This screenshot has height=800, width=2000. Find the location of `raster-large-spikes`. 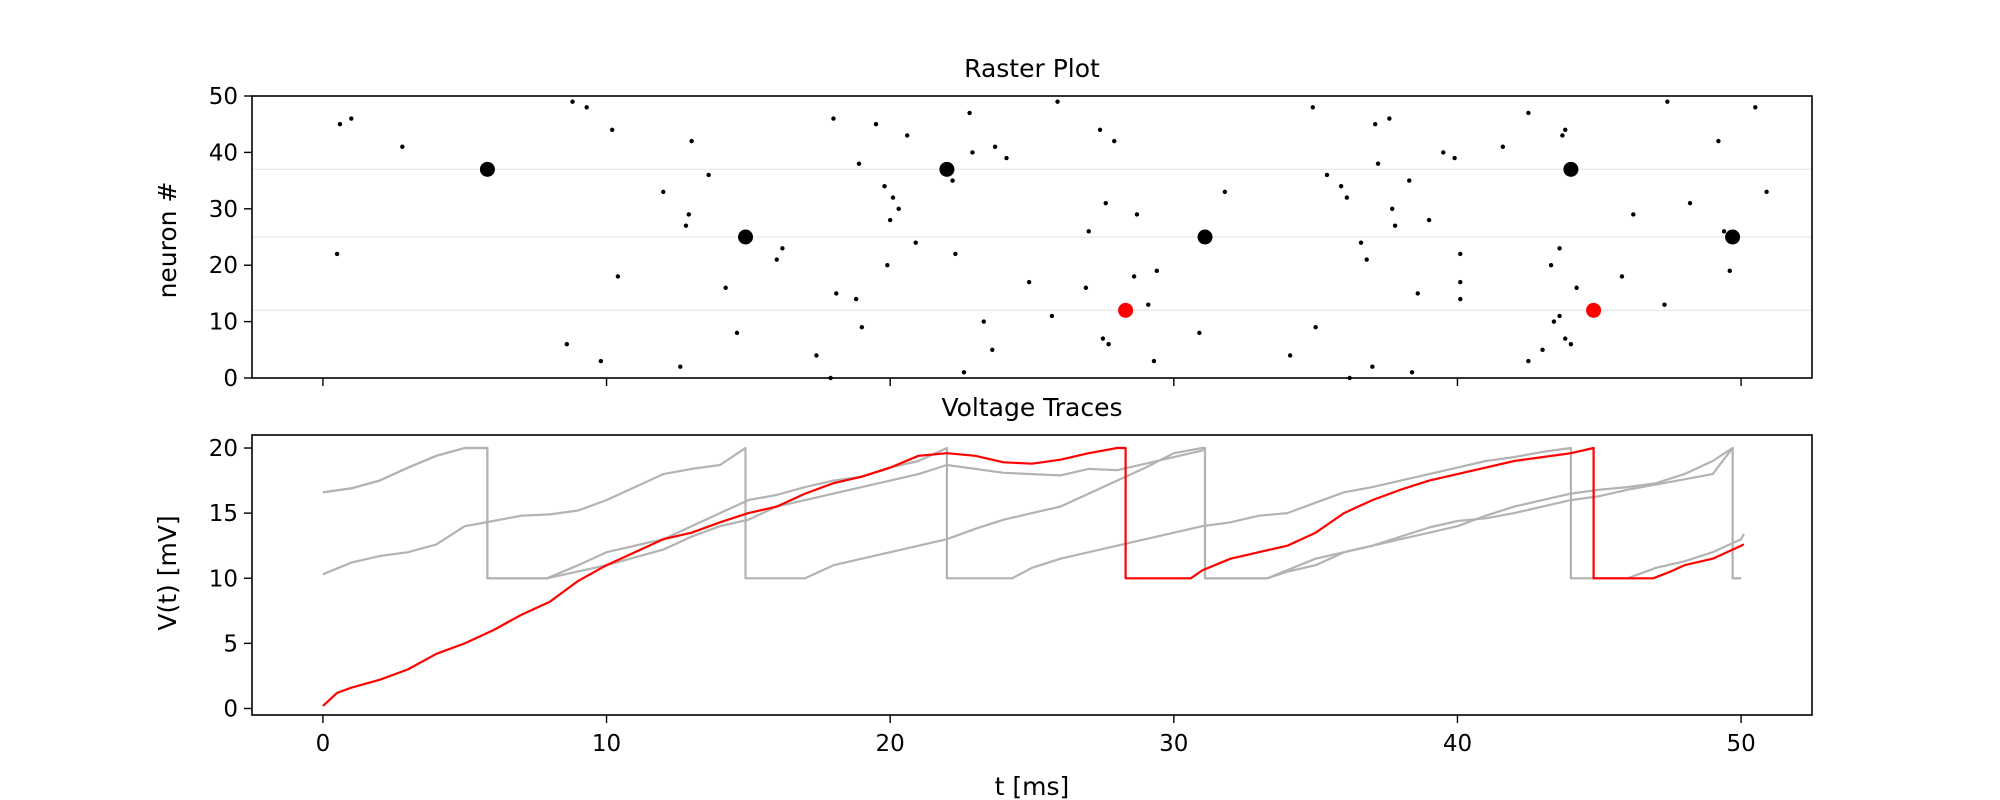

raster-large-spikes is located at coordinates (1110, 239).